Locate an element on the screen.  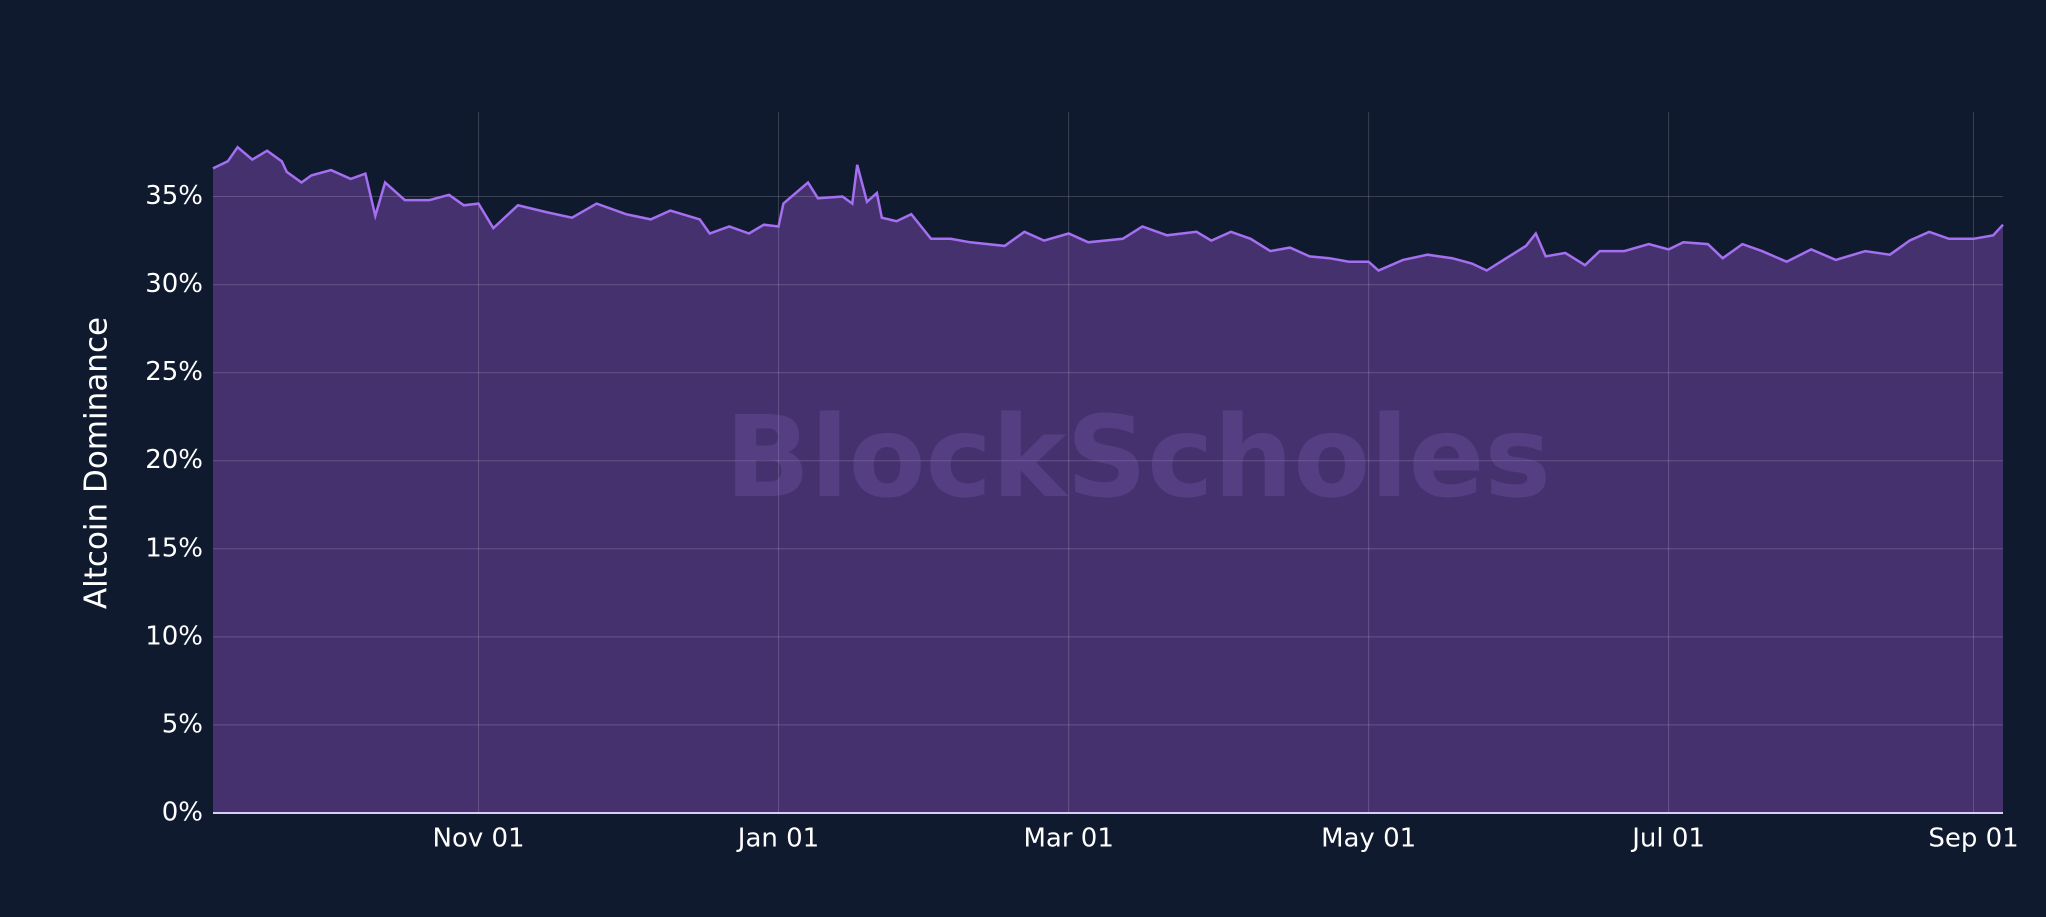
x-tick-label: Nov 01 is located at coordinates (479, 839).